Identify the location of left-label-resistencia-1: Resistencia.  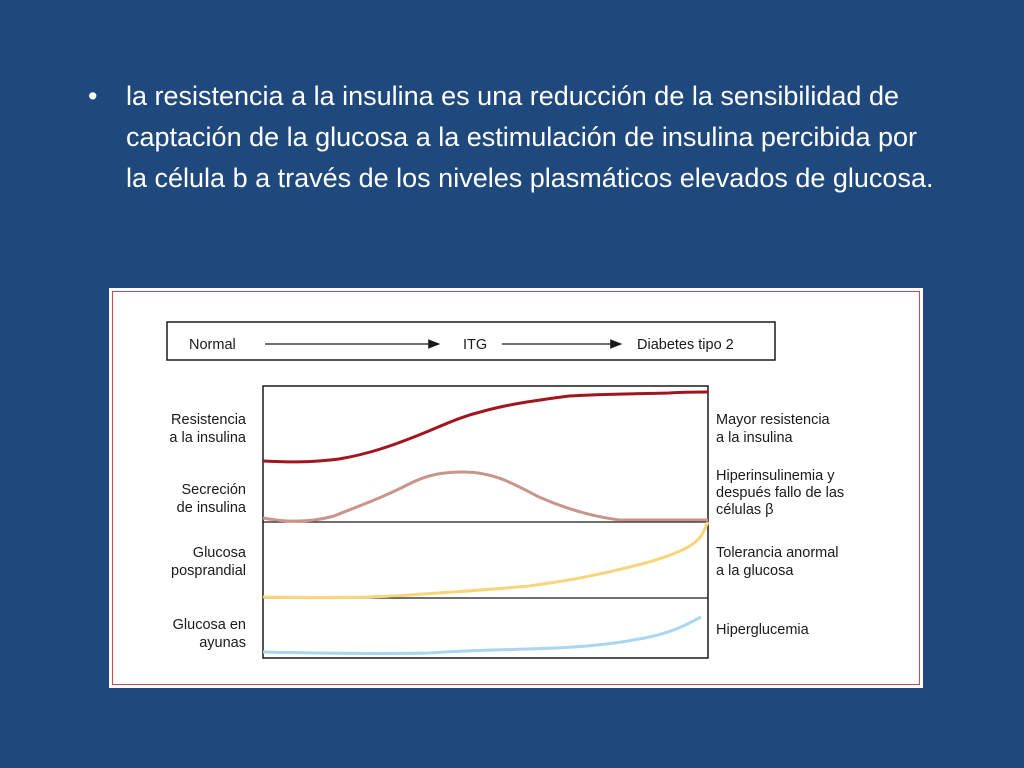
(209, 420).